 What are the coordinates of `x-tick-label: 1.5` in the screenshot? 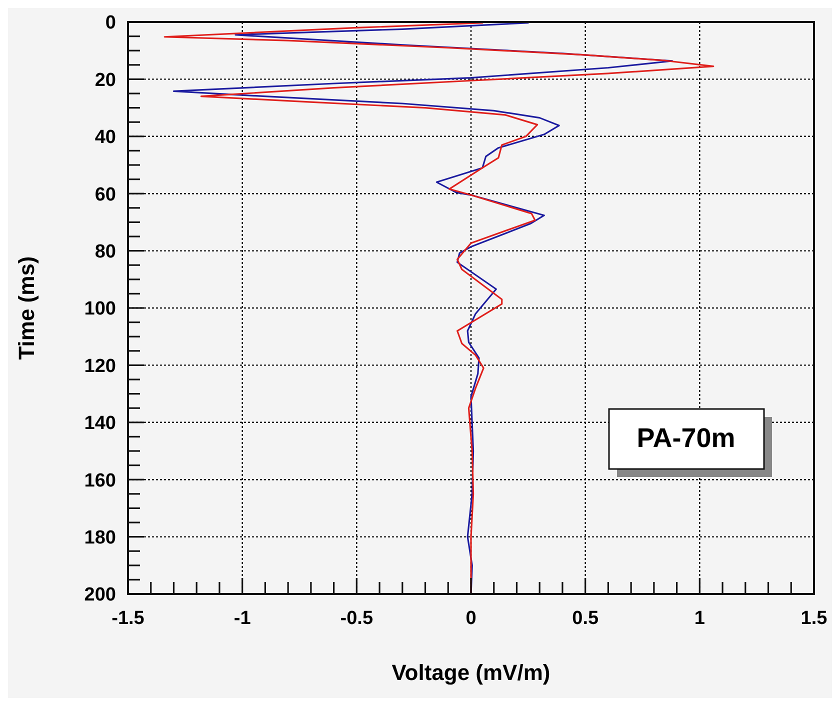 It's located at (814, 618).